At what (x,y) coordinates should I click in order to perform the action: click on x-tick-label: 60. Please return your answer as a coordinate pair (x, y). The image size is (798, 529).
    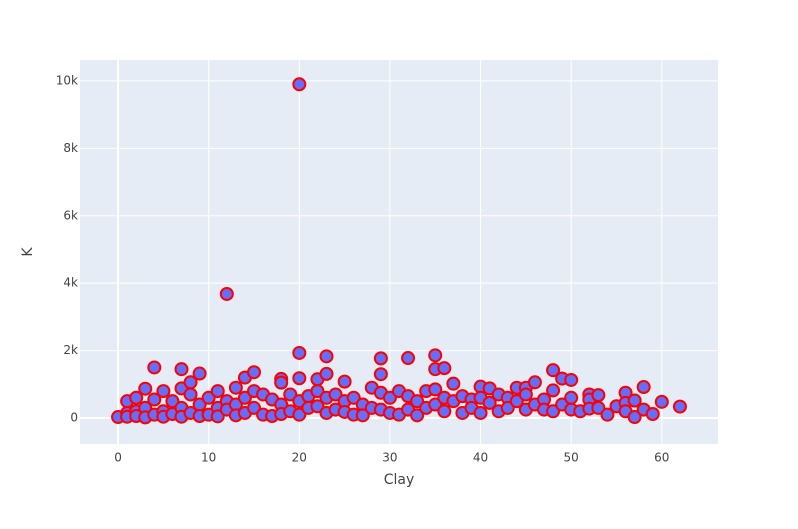
    Looking at the image, I should click on (661, 458).